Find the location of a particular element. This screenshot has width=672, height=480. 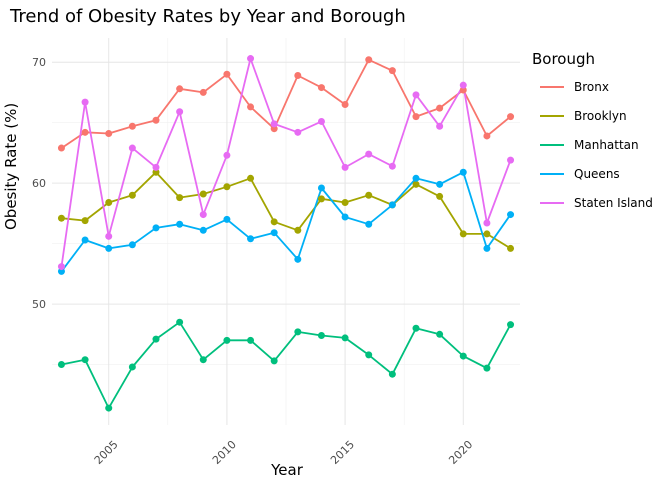

legend-key-bronx is located at coordinates (550, 87).